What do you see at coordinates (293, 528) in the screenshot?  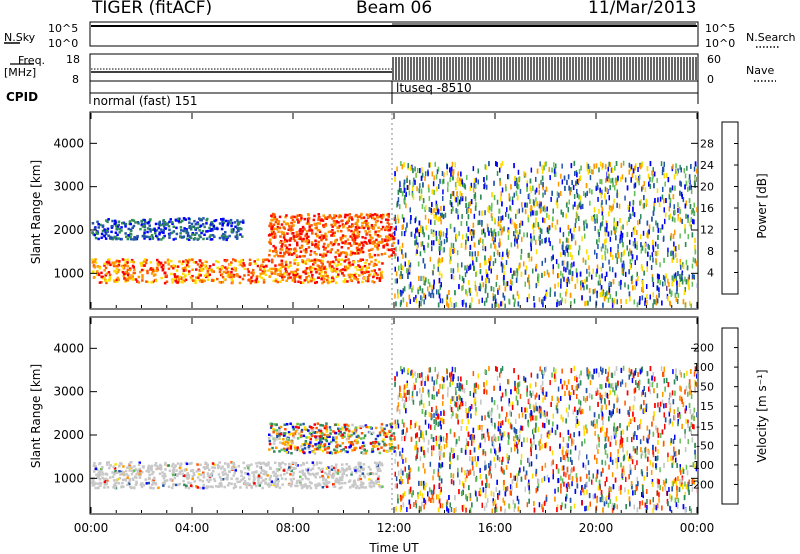 I see `x-tick-label-2: 08:00` at bounding box center [293, 528].